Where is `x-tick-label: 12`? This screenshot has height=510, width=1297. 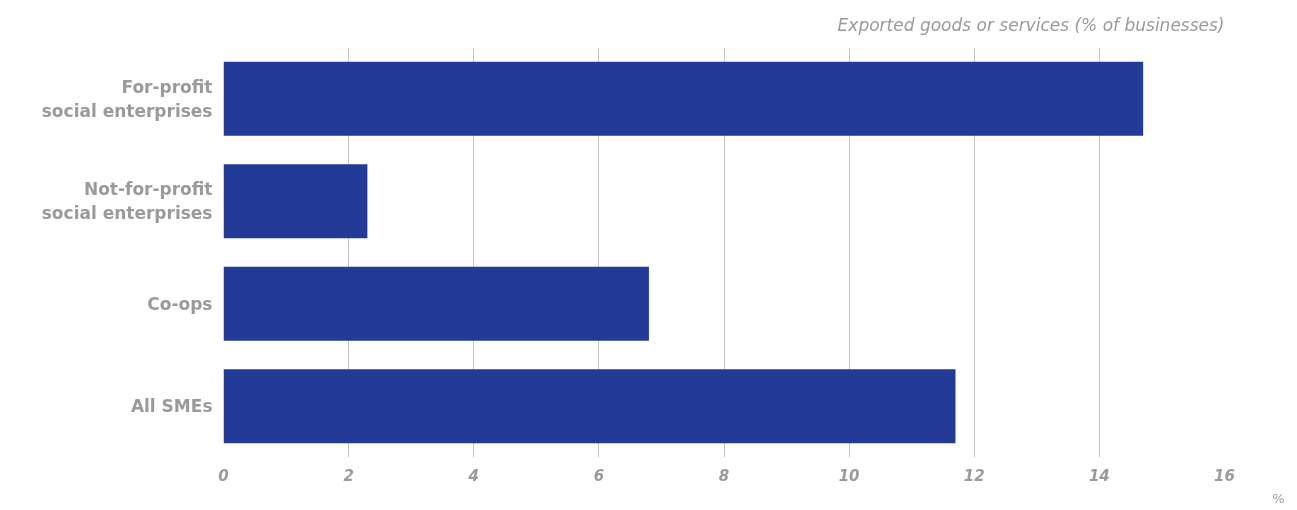
x-tick-label: 12 is located at coordinates (974, 475).